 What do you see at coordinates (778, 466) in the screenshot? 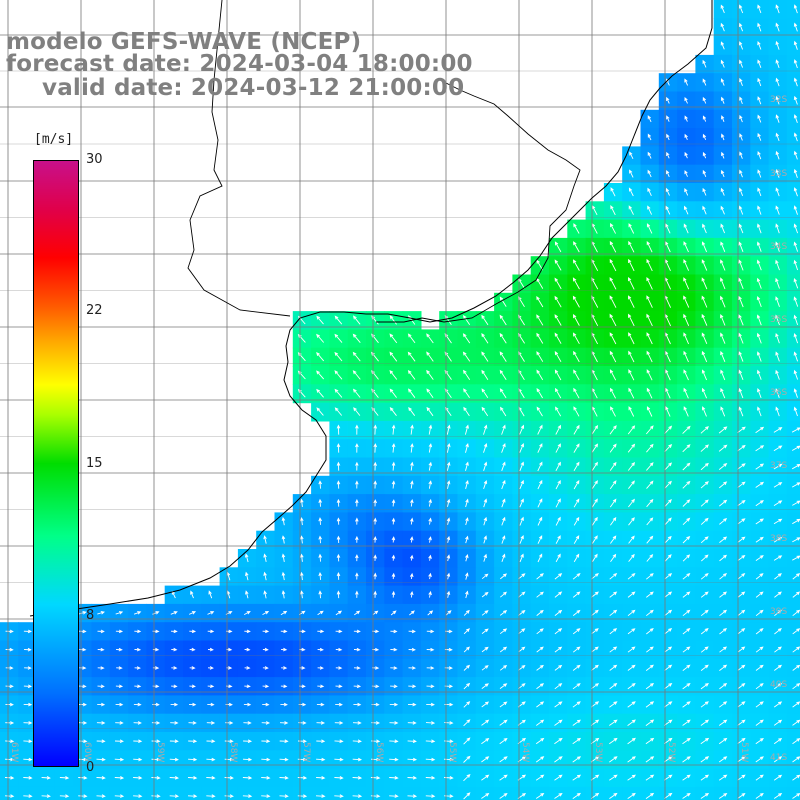
I see `latitude-label: 37S` at bounding box center [778, 466].